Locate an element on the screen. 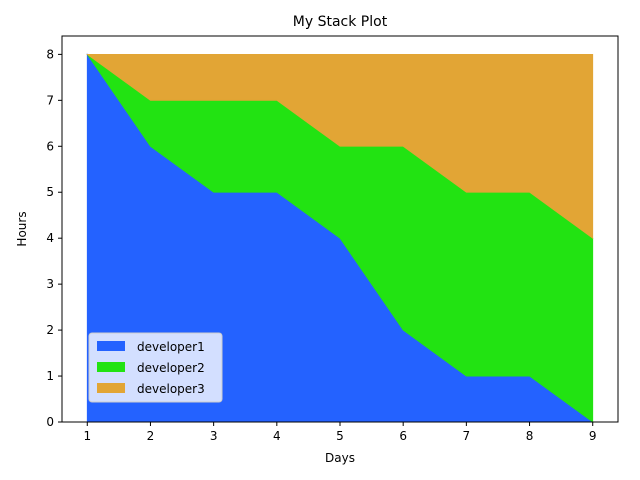 This screenshot has width=640, height=480. y-tick-label: 7 is located at coordinates (50, 100).